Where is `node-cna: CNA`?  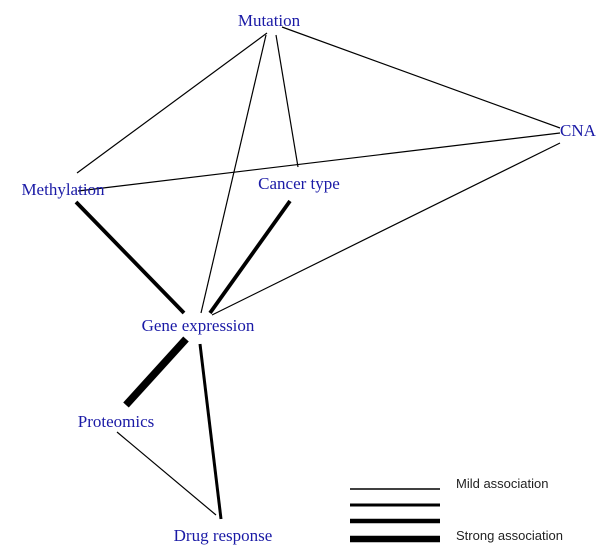
node-cna: CNA is located at coordinates (578, 130).